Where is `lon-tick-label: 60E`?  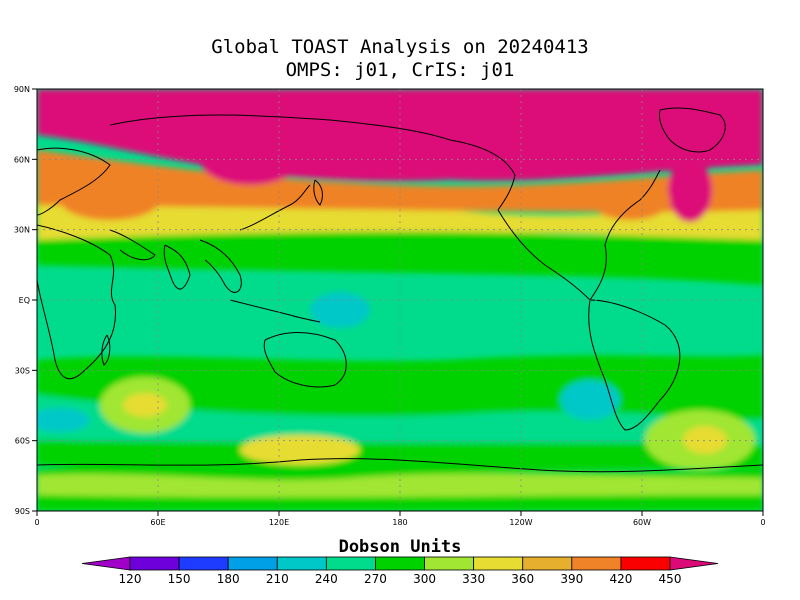
lon-tick-label: 60E is located at coordinates (157, 522).